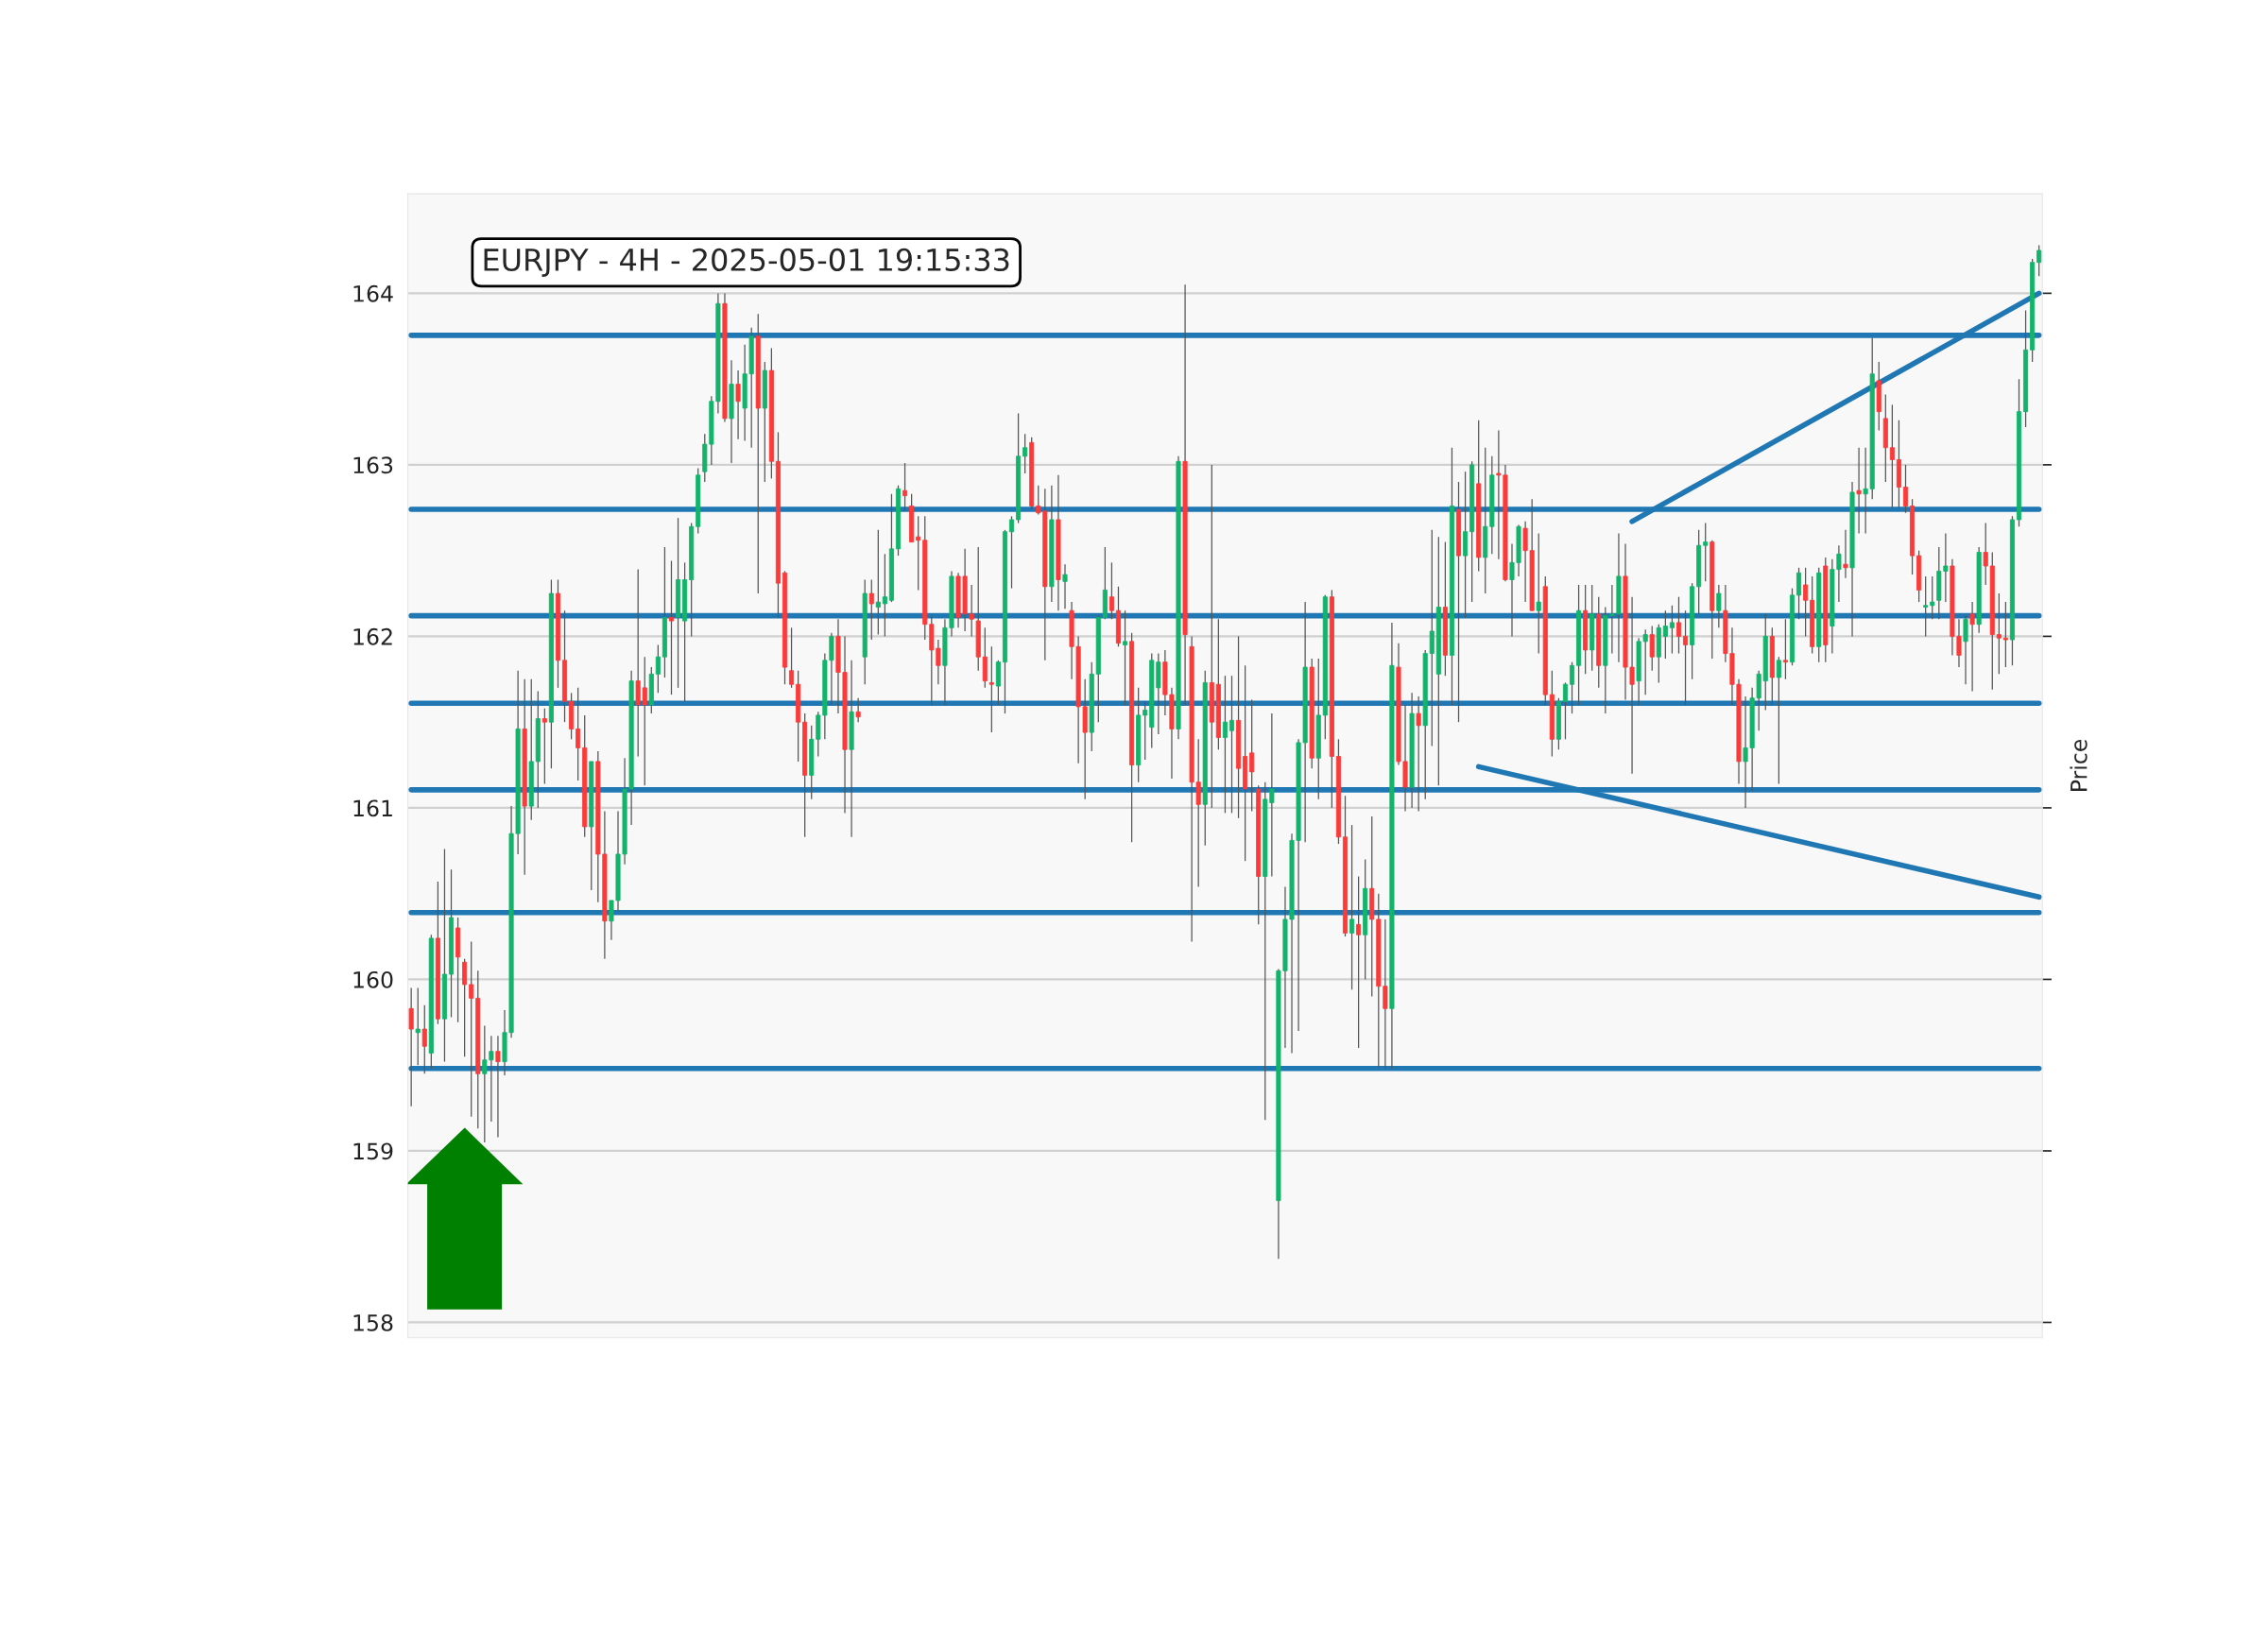  I want to click on y-tick-label: 159, so click(373, 1151).